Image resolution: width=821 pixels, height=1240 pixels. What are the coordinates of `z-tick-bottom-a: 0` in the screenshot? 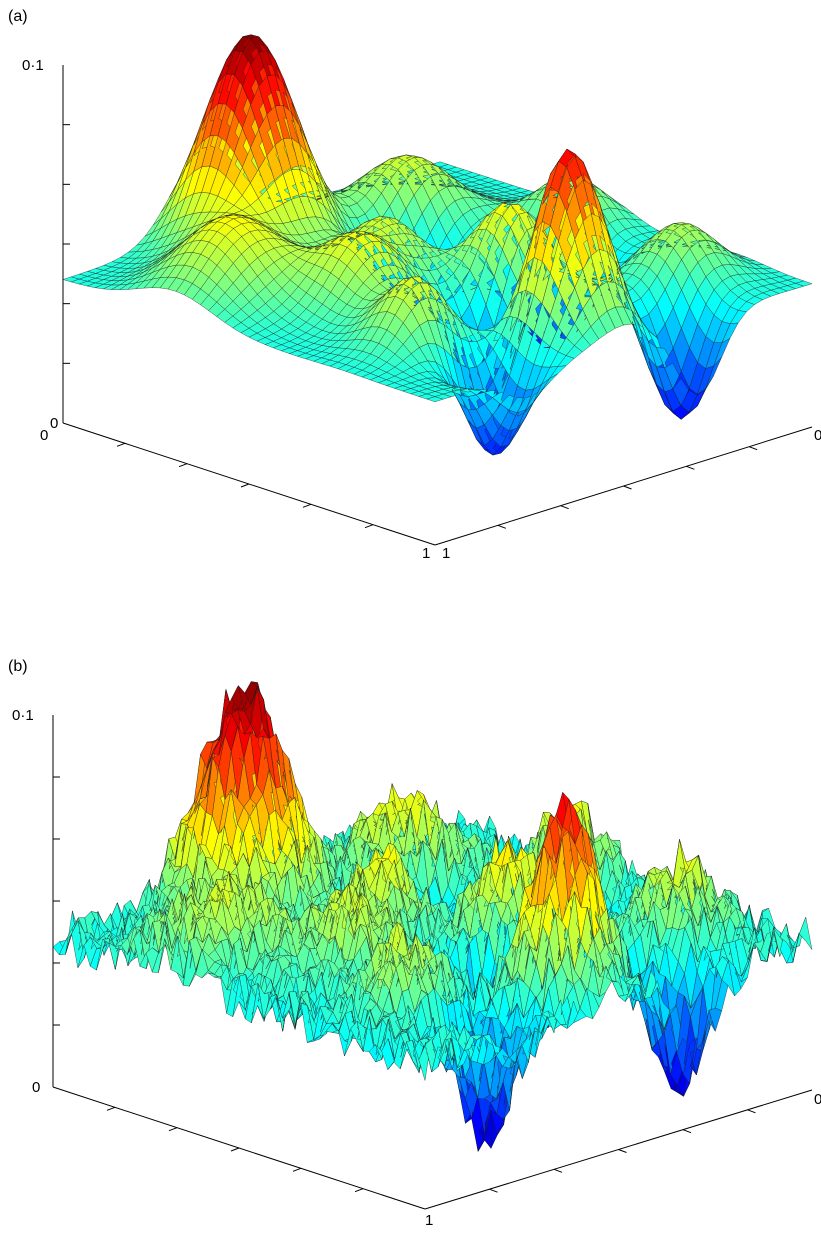 It's located at (54, 423).